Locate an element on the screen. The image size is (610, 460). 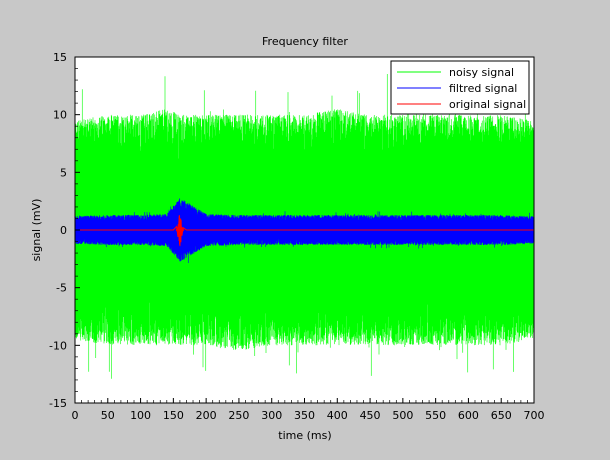
x-tick-label: 400 is located at coordinates (337, 415).